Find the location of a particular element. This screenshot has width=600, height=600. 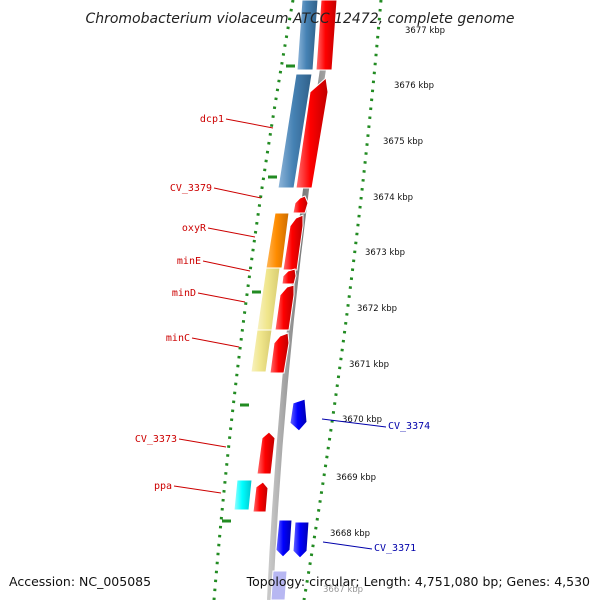

gene-label-cv3371: CV_3371 is located at coordinates (395, 548).